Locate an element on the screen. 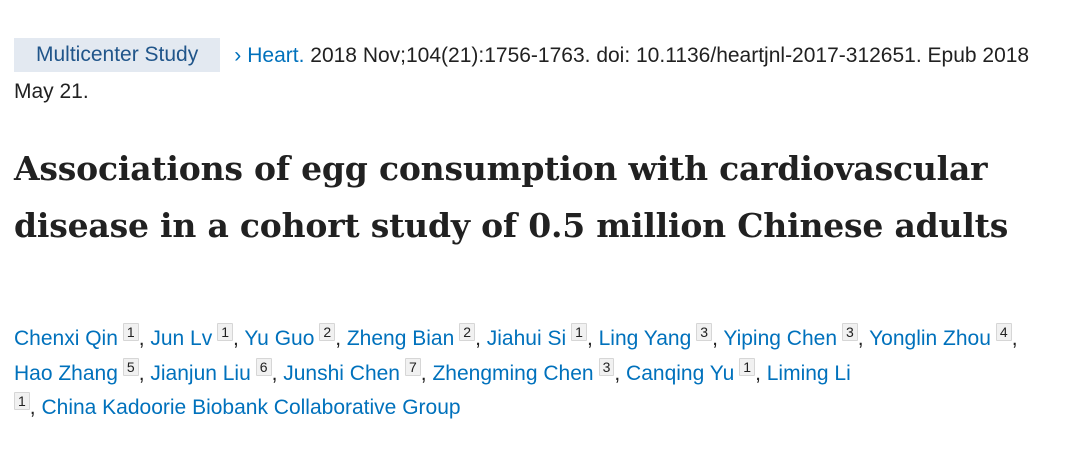 The image size is (1080, 453). author-name-link: Yu Guo is located at coordinates (279, 338).